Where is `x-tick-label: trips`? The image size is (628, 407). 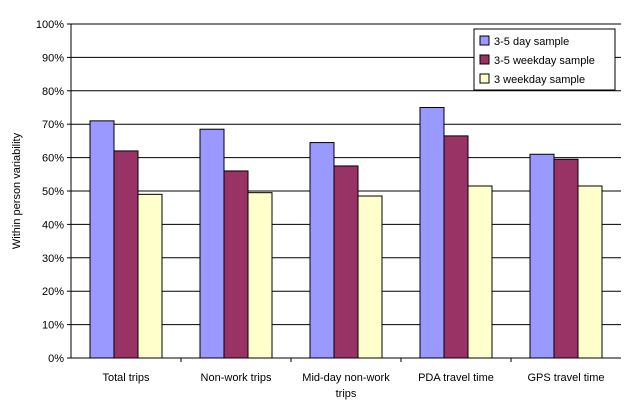 x-tick-label: trips is located at coordinates (346, 394).